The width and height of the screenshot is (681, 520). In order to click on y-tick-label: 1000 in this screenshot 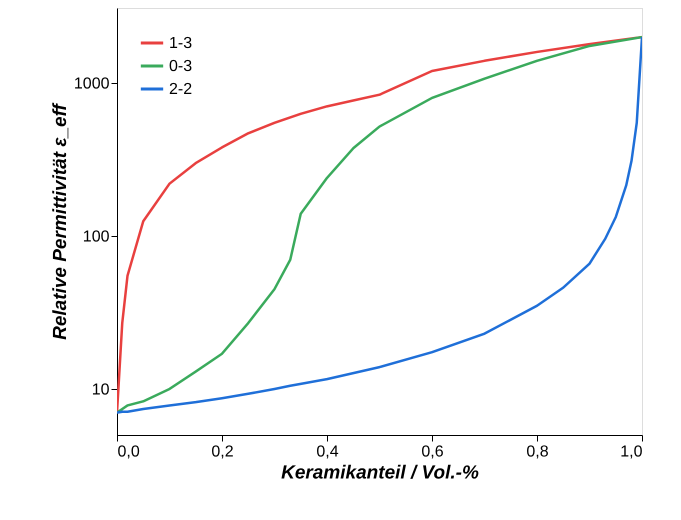, I will do `click(92, 84)`.